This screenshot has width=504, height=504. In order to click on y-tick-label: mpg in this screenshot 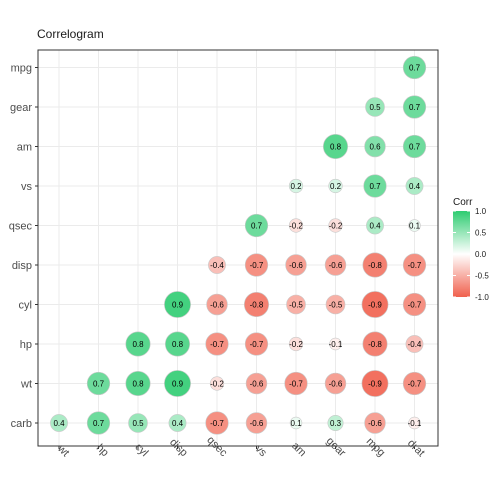, I will do `click(21, 69)`.